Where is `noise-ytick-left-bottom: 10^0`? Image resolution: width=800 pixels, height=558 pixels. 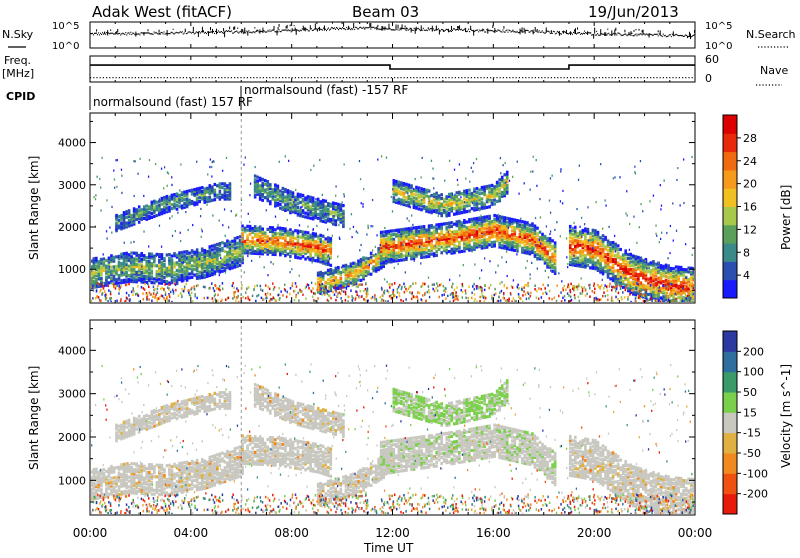 noise-ytick-left-bottom: 10^0 is located at coordinates (65, 46).